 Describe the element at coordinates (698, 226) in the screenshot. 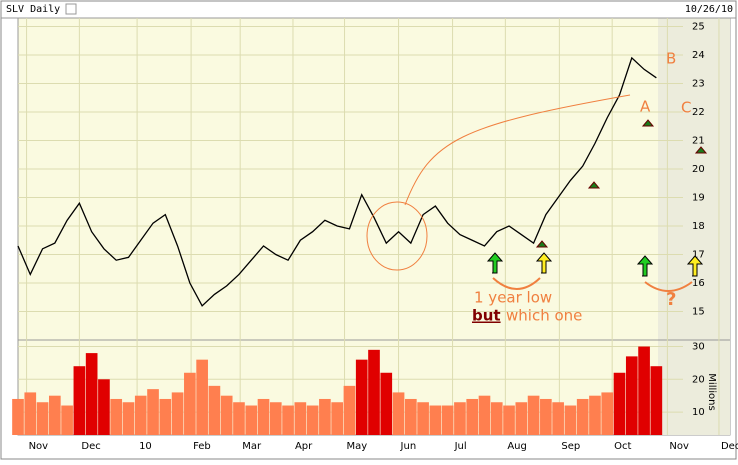

I see `y-tick-label: 18` at that location.